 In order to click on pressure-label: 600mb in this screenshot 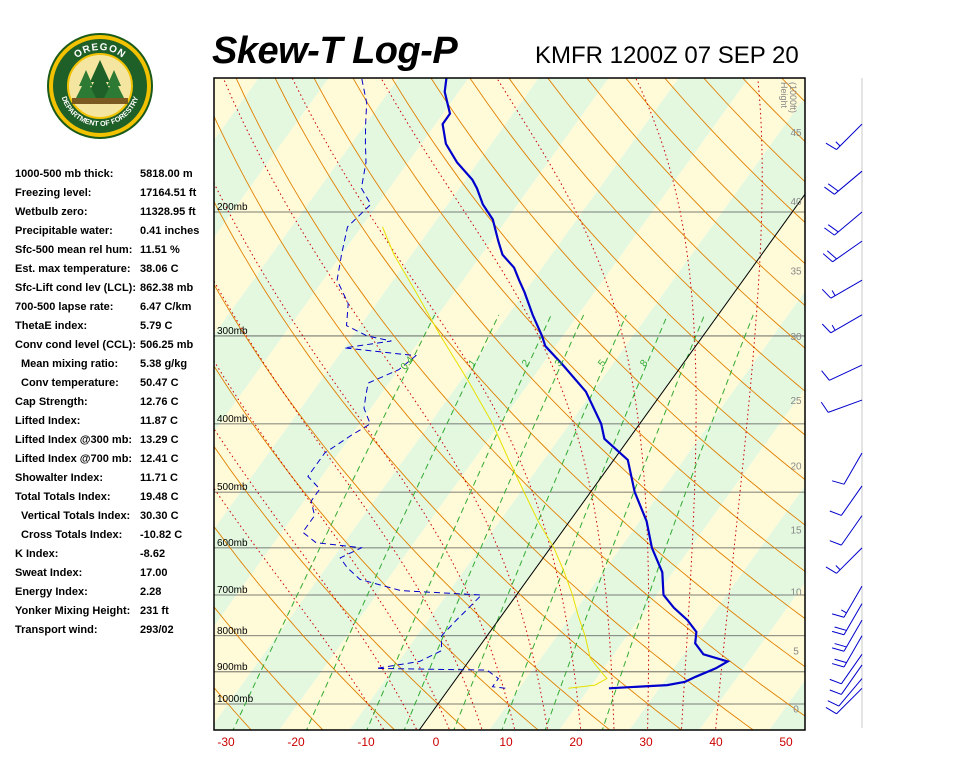, I will do `click(232, 543)`.